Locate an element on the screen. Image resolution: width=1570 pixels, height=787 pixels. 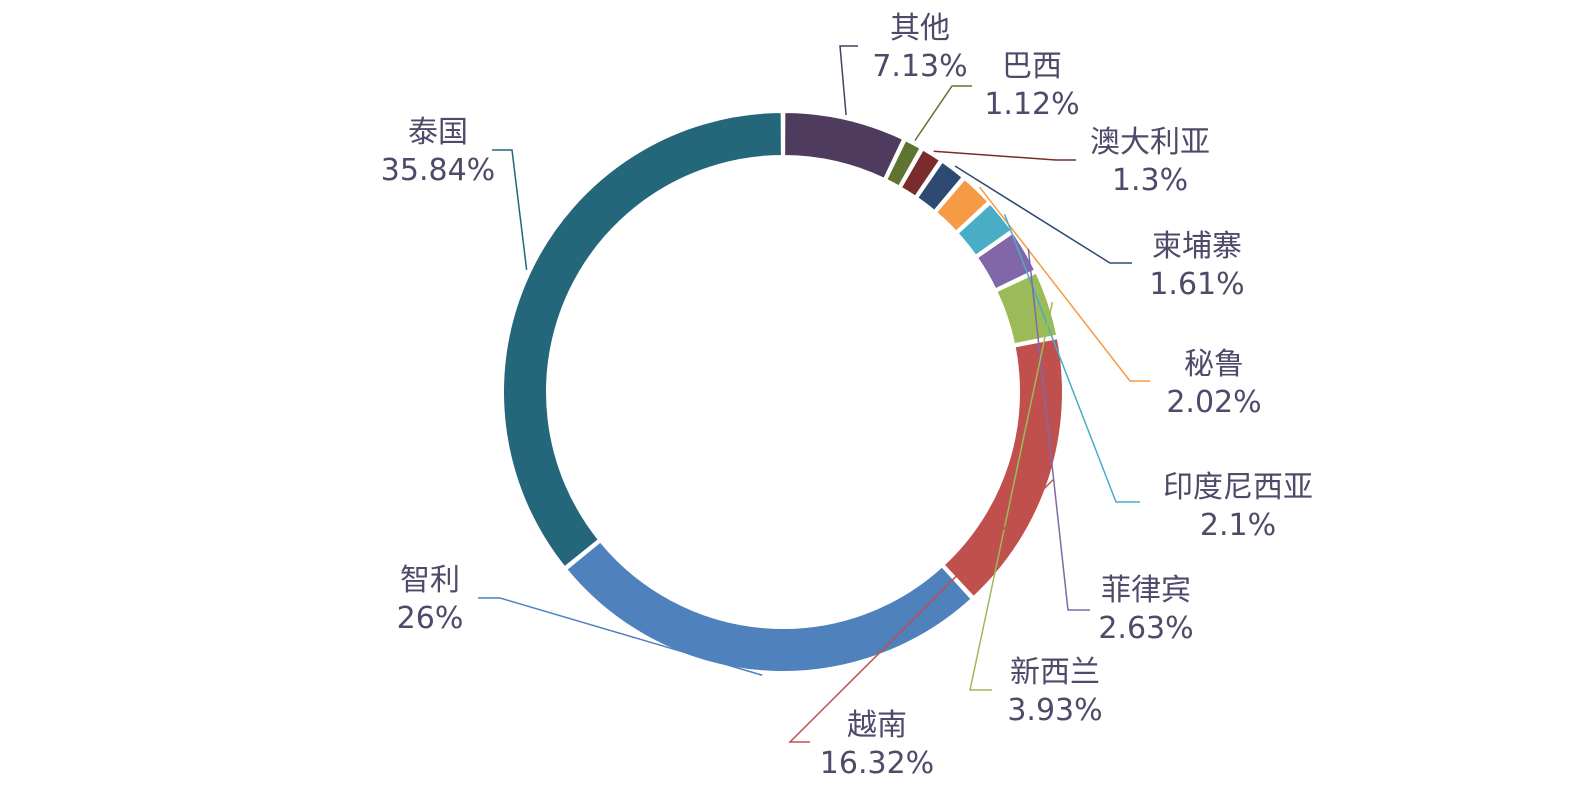
slice-name-label-2: 澳大利亚 is located at coordinates (1150, 142).